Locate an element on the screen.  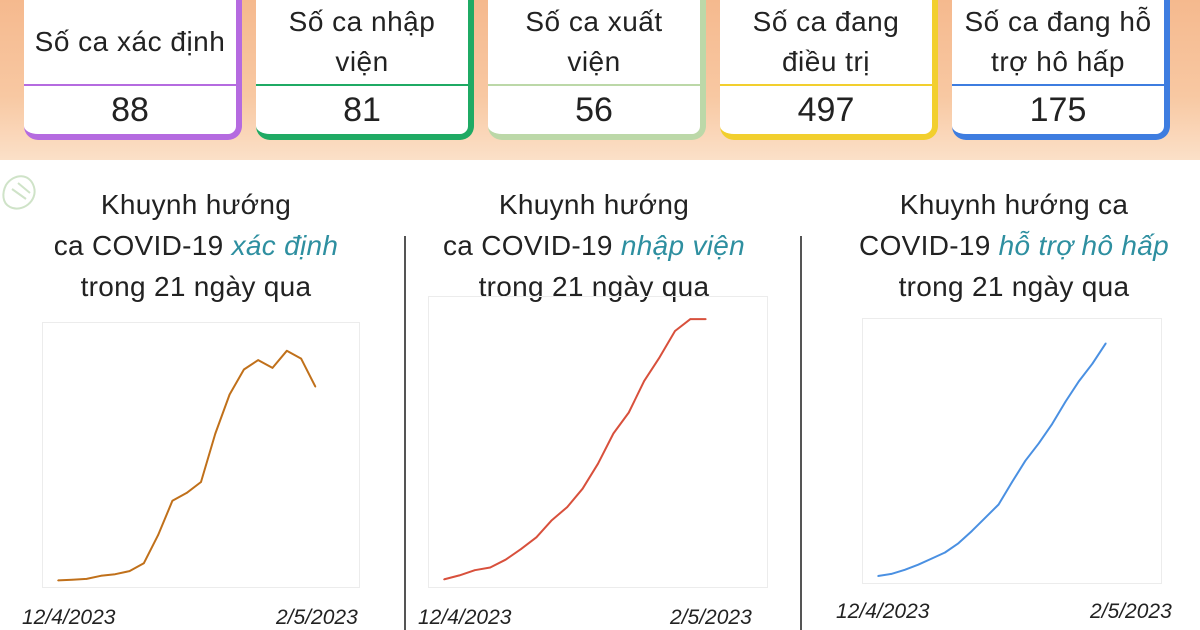
chart-title-line: Khuynh hướng ca is located at coordinates (1014, 204).